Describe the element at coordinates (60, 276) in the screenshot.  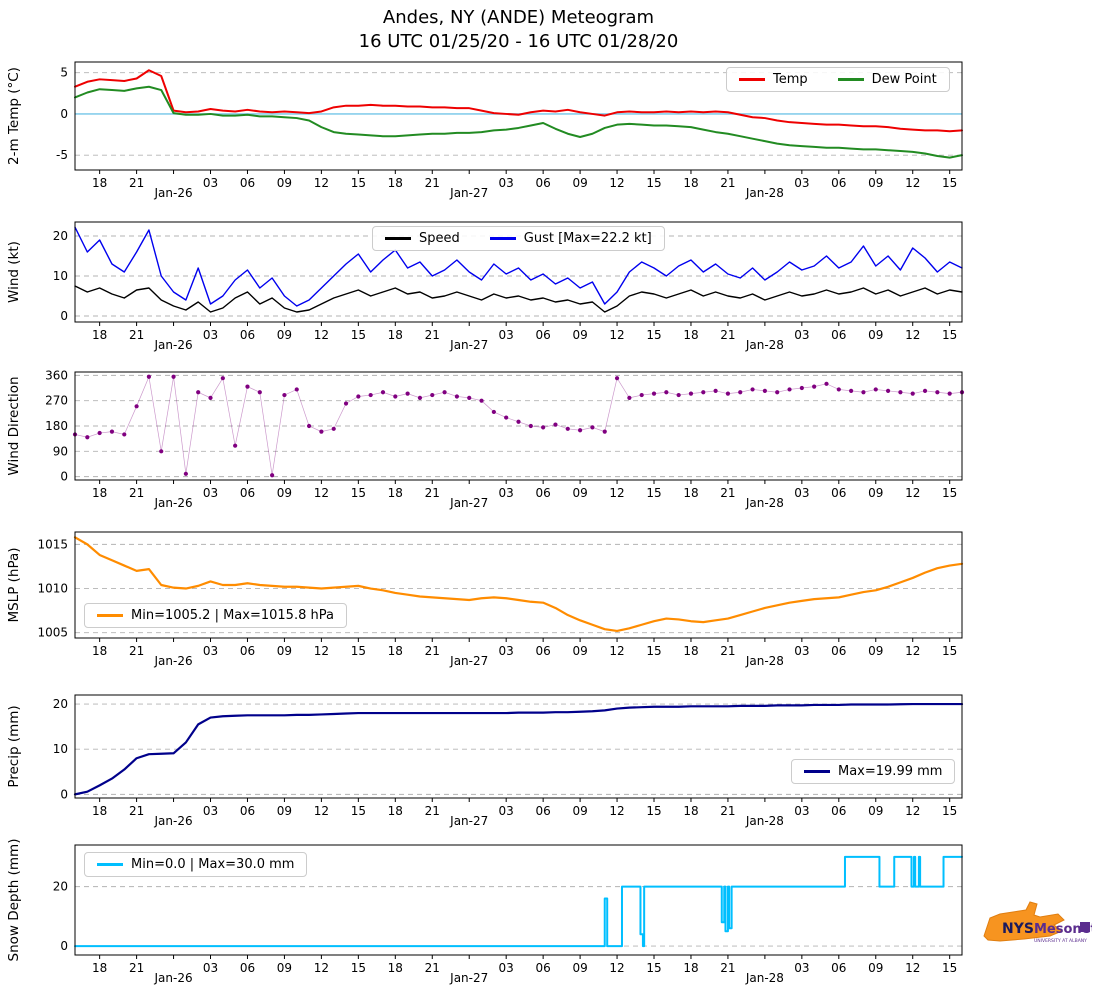
I see `y-tick-label: 10` at that location.